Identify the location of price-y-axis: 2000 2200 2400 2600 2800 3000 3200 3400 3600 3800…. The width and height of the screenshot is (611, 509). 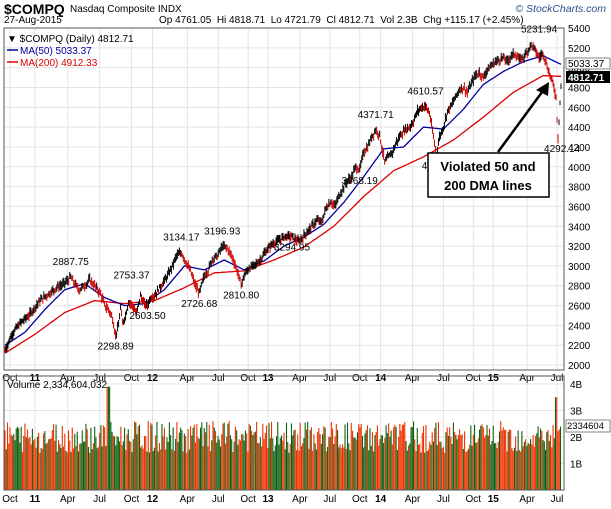
(579, 198).